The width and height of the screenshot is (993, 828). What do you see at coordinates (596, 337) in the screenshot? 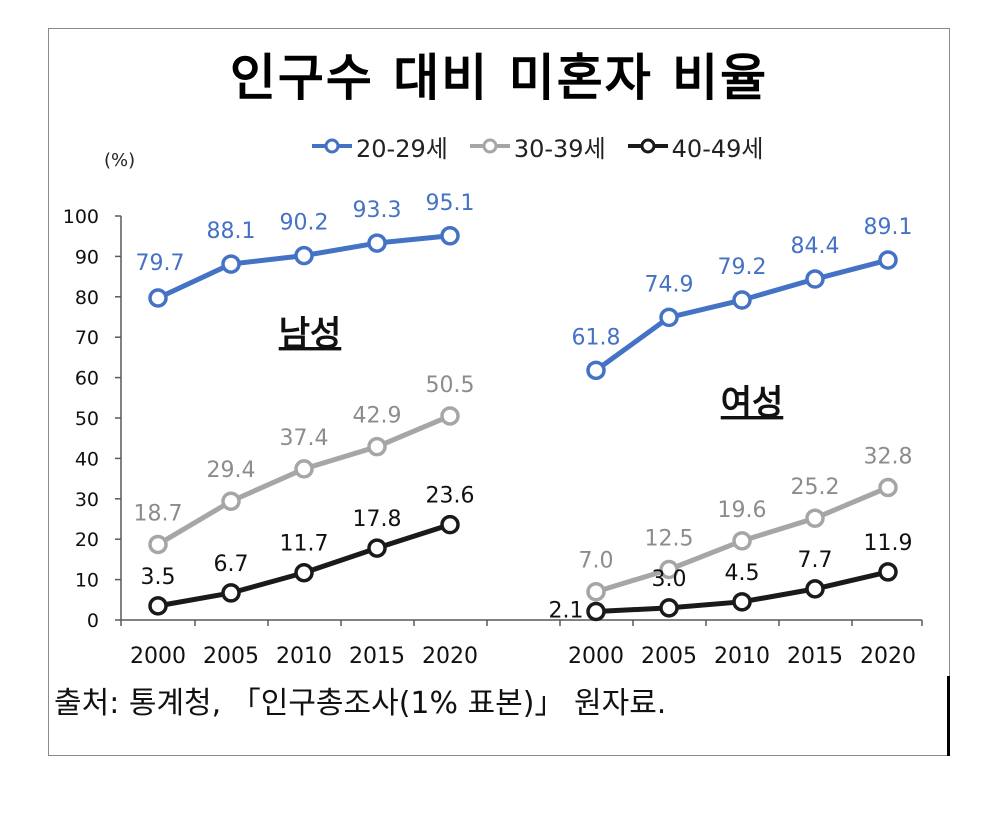
I see `data-label: 61.8` at bounding box center [596, 337].